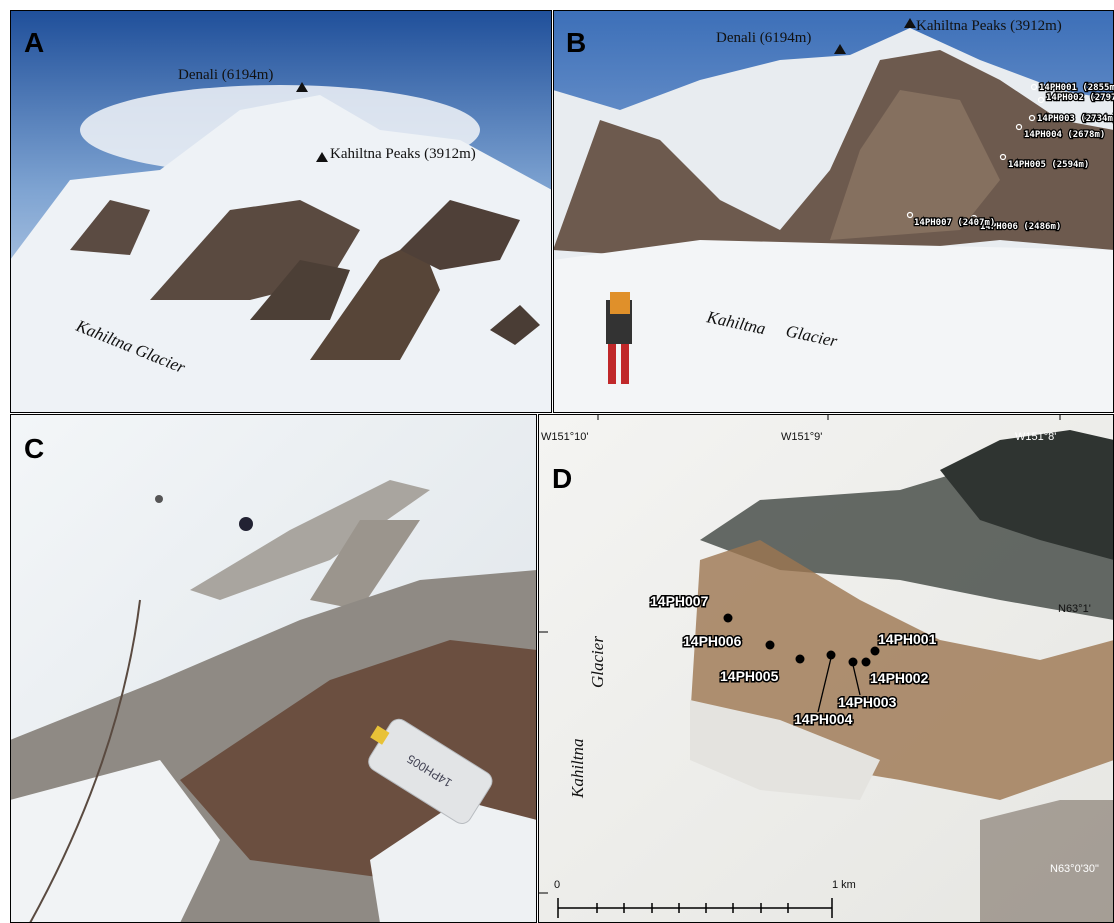 The height and width of the screenshot is (923, 1114). I want to click on scale-label: 1 km, so click(844, 885).